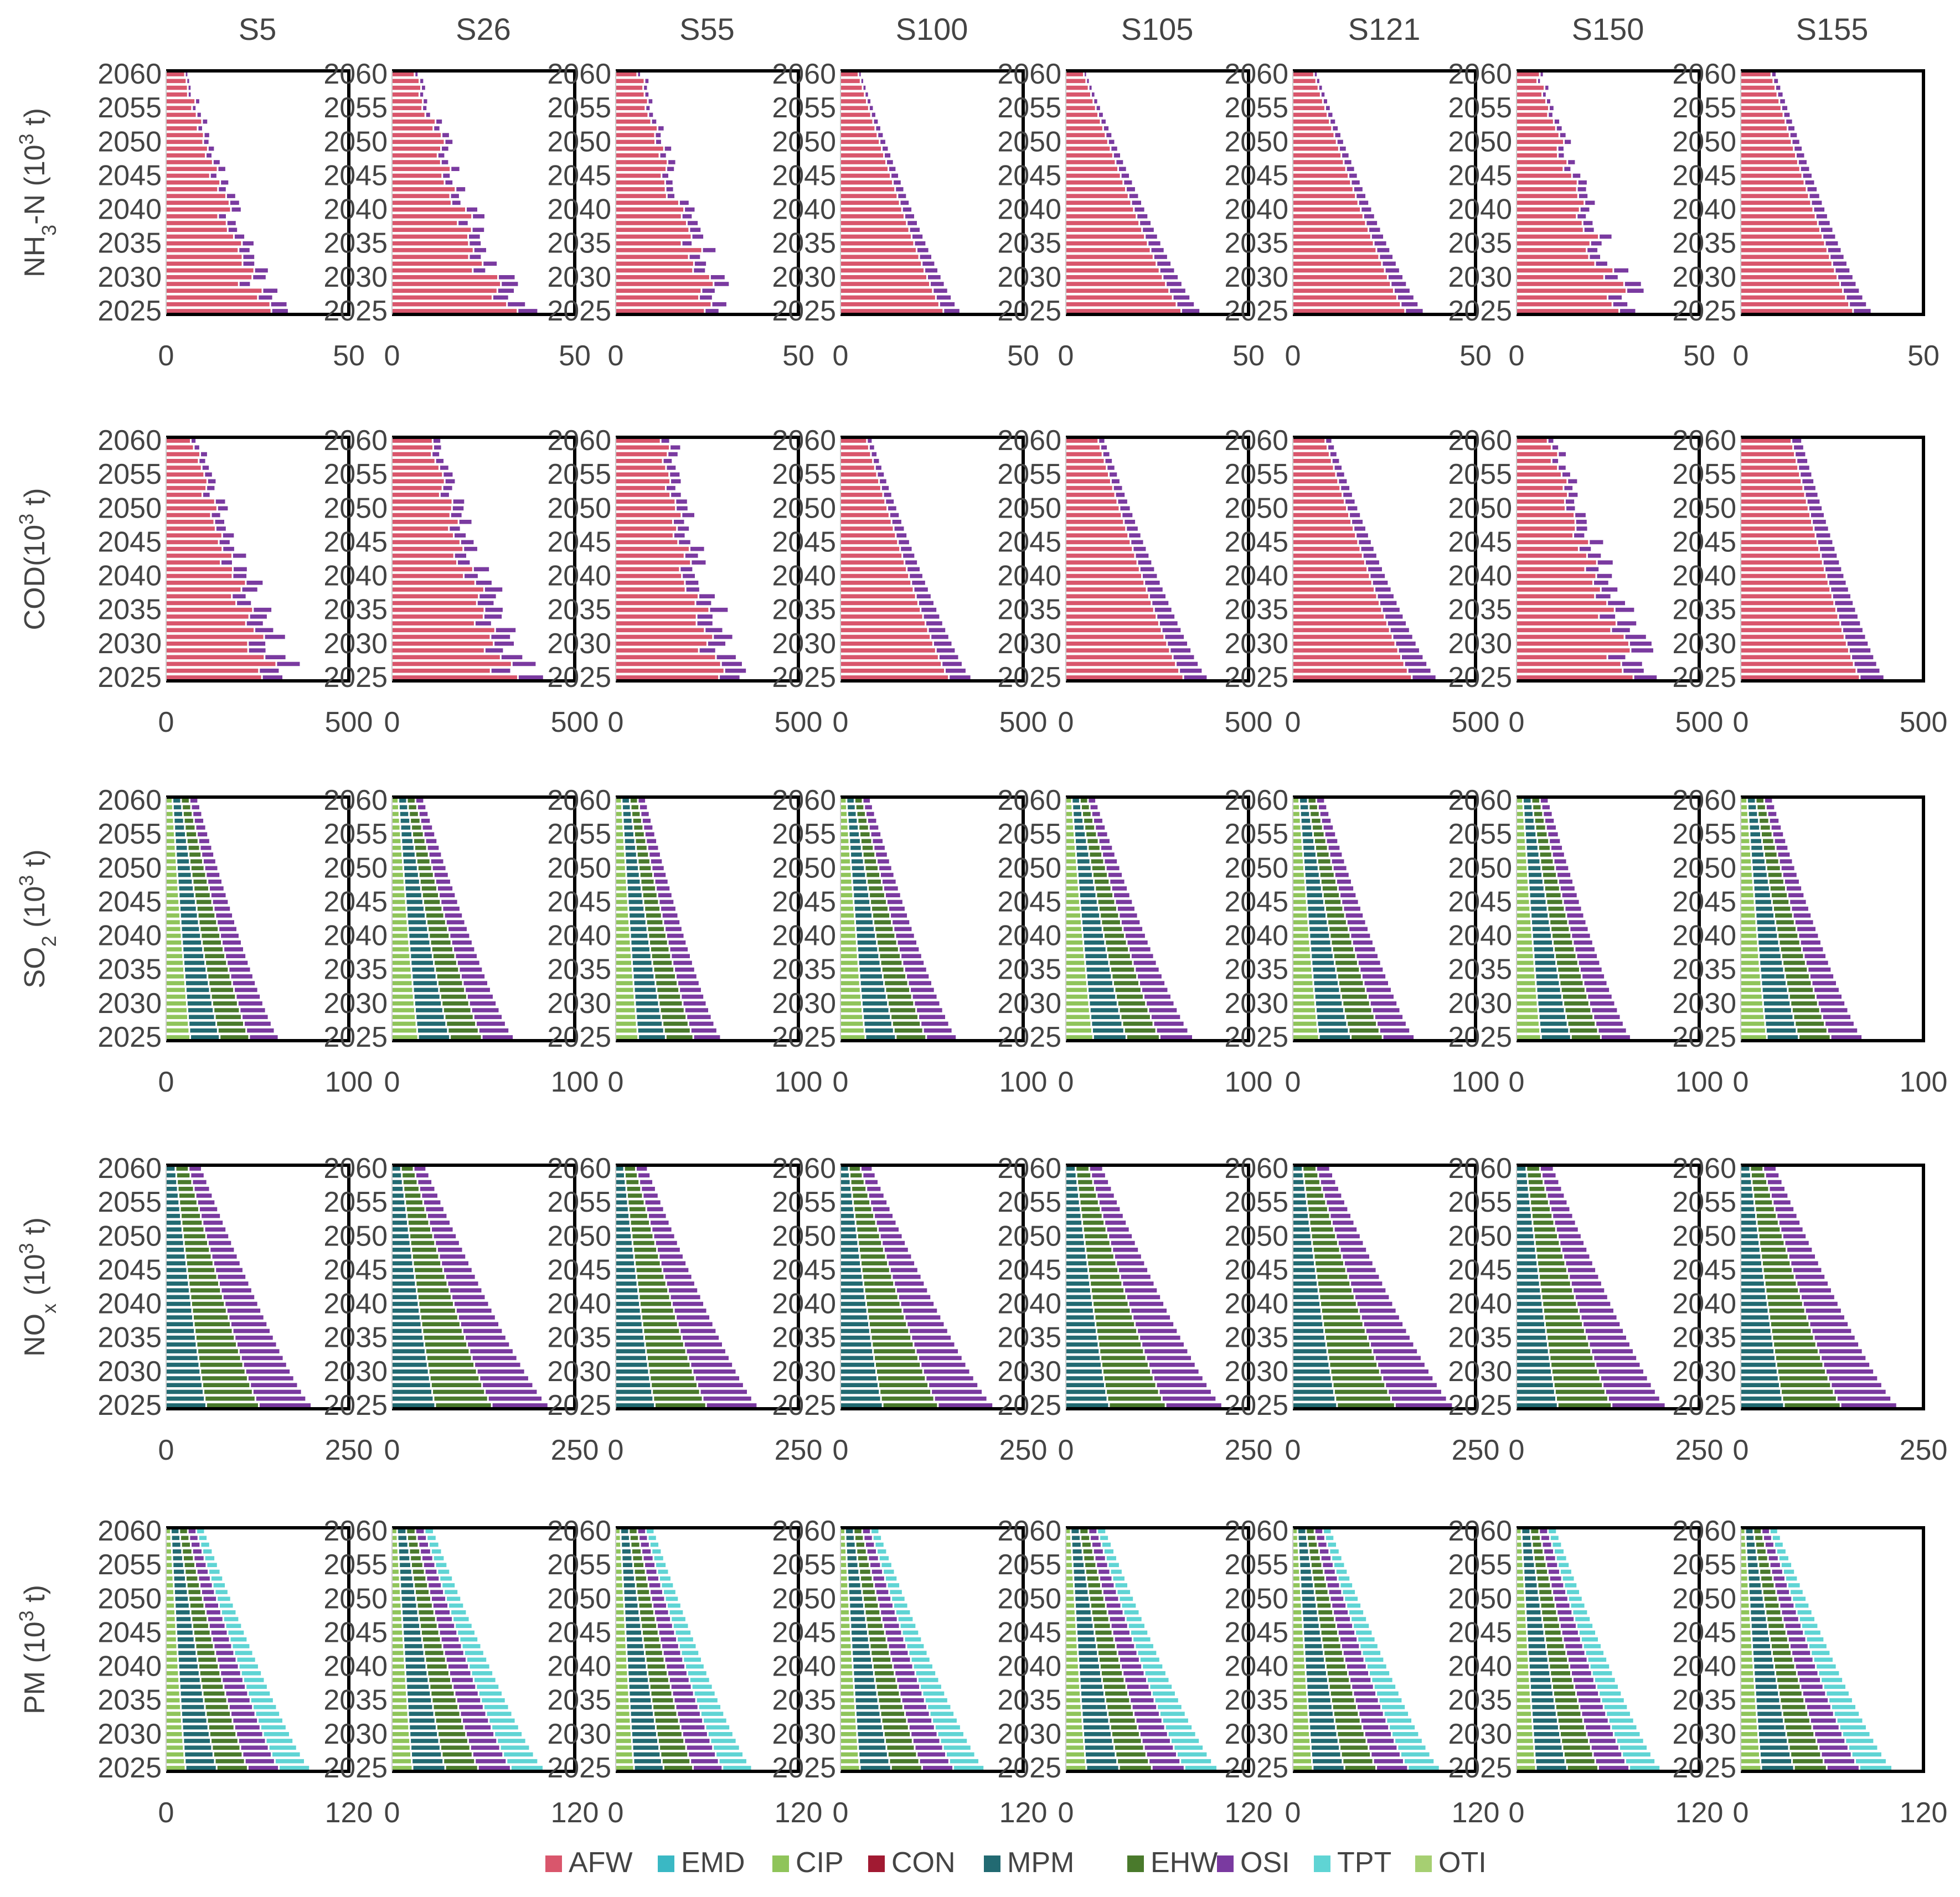 This screenshot has width=1960, height=1897. What do you see at coordinates (1101, 1182) in the screenshot?
I see `bar-nox-s105-2058-osi` at bounding box center [1101, 1182].